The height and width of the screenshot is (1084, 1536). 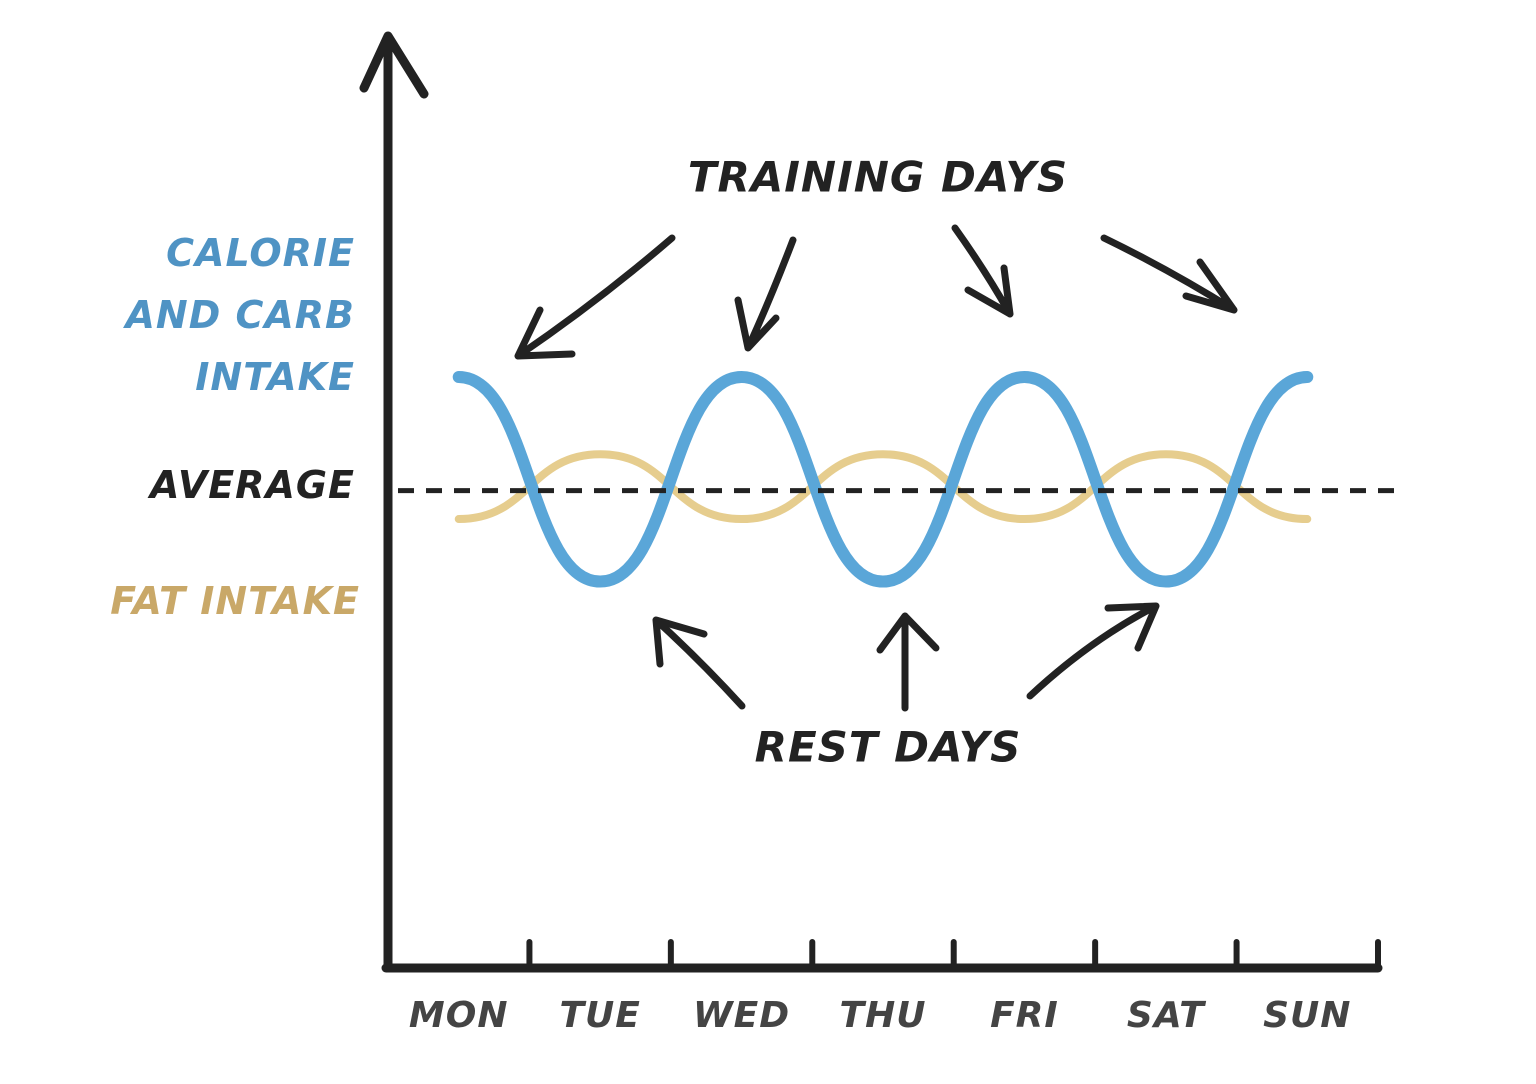 I want to click on annotation: TRAINING DAYS, so click(x=878, y=177).